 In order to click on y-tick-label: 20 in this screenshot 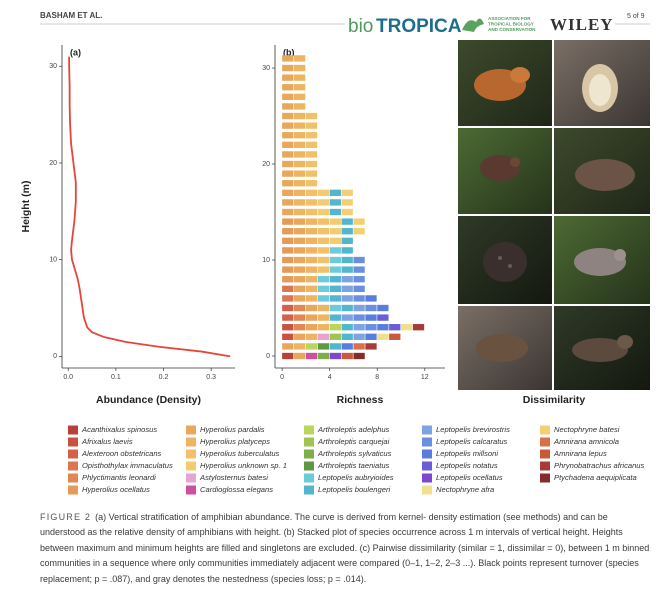, I will do `click(53, 163)`.